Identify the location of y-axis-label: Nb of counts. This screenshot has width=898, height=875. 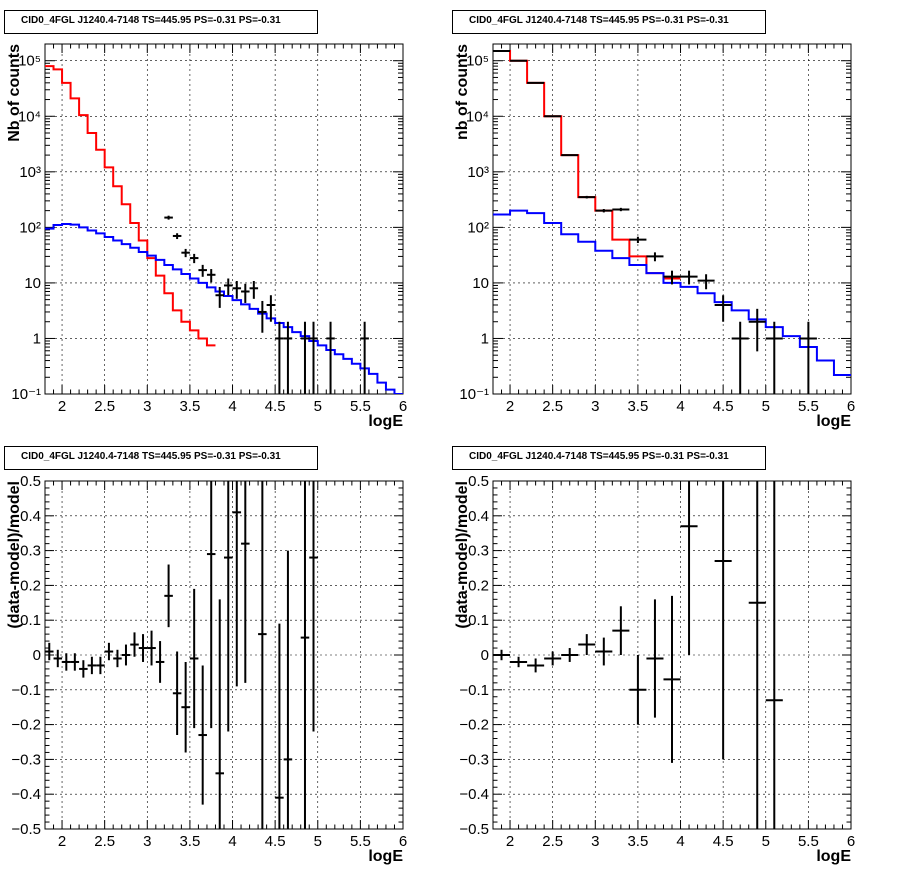
(14, 93).